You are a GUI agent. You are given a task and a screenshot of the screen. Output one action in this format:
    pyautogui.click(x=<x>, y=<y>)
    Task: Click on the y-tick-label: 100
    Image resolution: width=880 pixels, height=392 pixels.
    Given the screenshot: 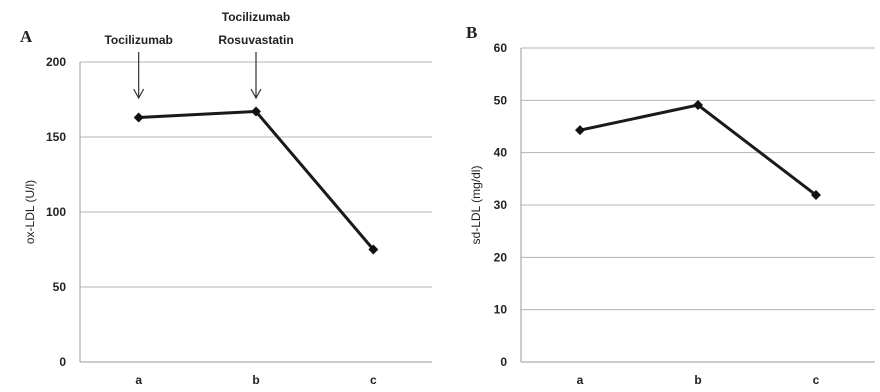 What is the action you would take?
    pyautogui.click(x=56, y=212)
    